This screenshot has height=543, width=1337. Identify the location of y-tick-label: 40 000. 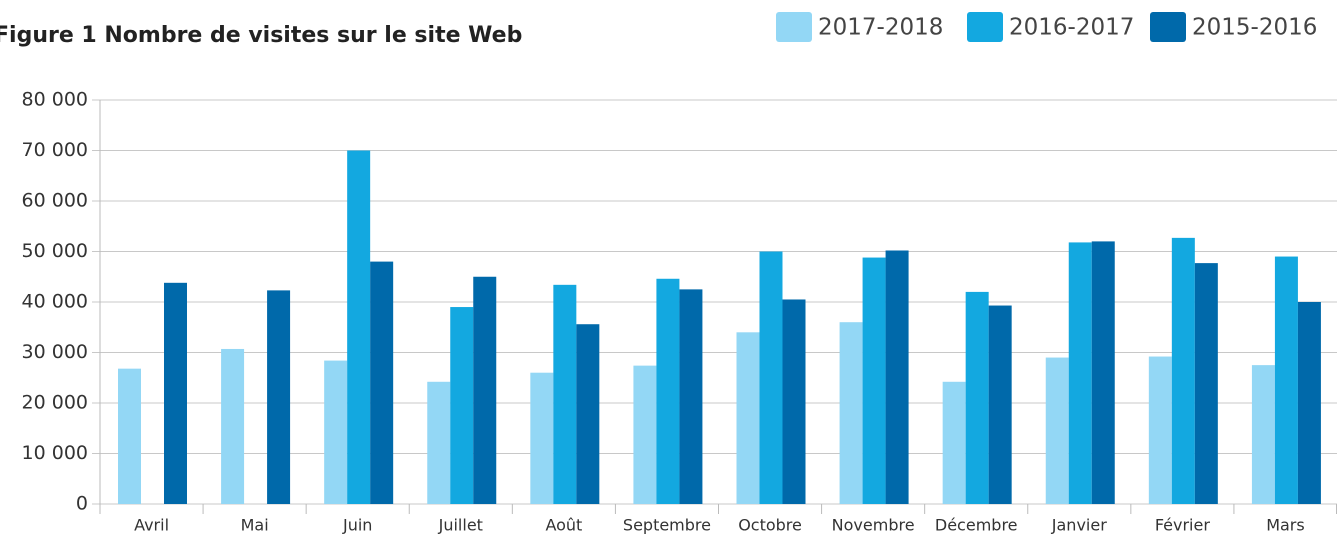
(55, 302).